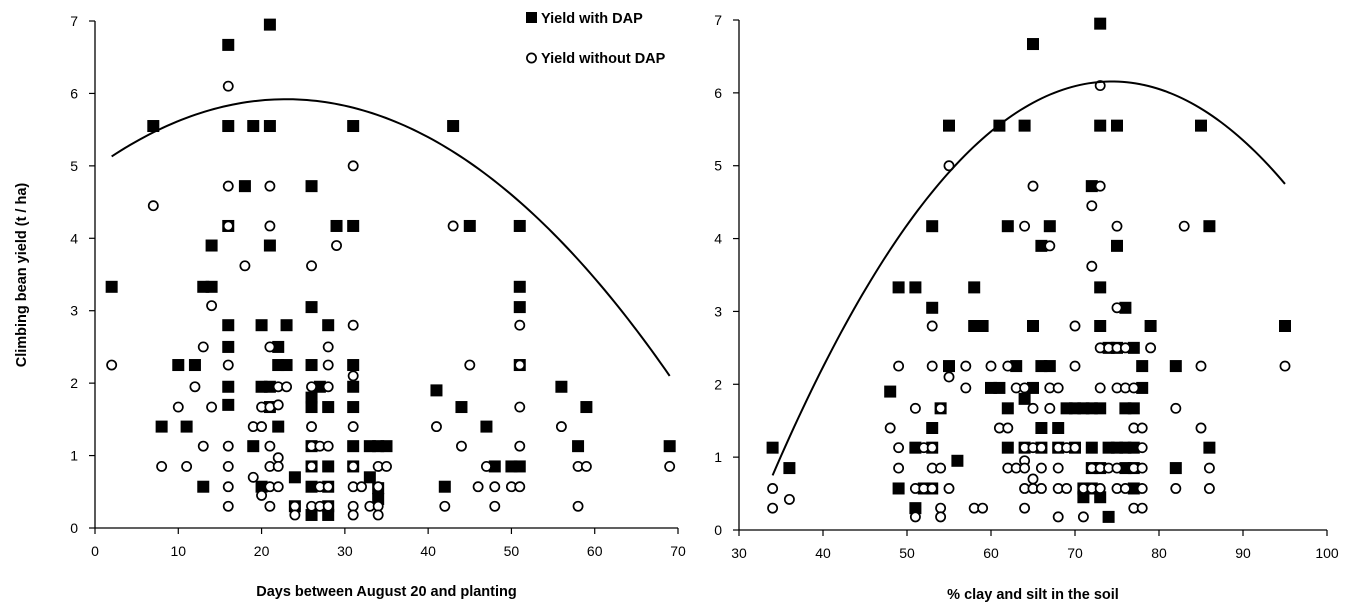 The height and width of the screenshot is (608, 1345). Describe the element at coordinates (678, 551) in the screenshot. I see `x-tick-label: 70` at that location.